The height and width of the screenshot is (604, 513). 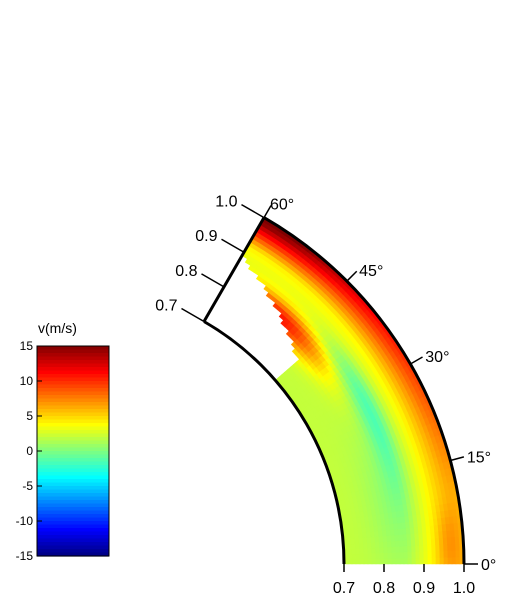 I want to click on colorbar-gradient, so click(x=73, y=451).